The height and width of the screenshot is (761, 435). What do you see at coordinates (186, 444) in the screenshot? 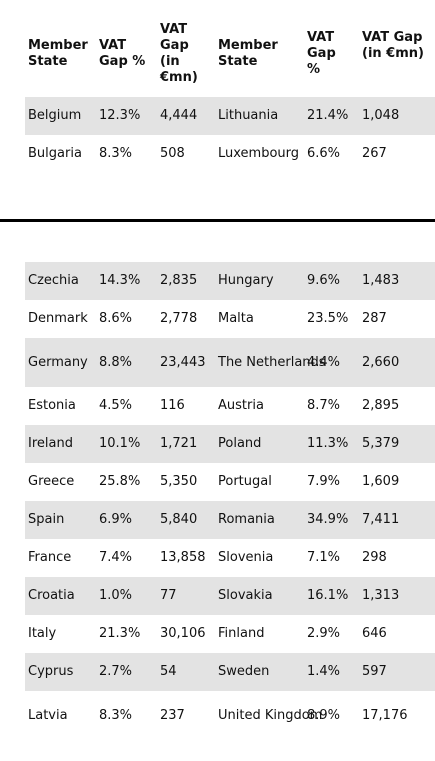
I see `vat-gap-mn-cell: 1,721` at bounding box center [186, 444].